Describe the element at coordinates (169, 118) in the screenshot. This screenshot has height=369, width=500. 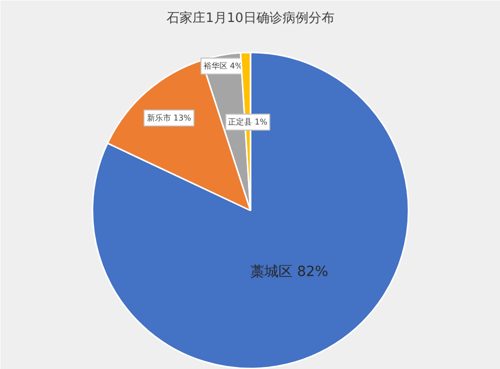
I see `slice-label: 新乐市 13%` at that location.